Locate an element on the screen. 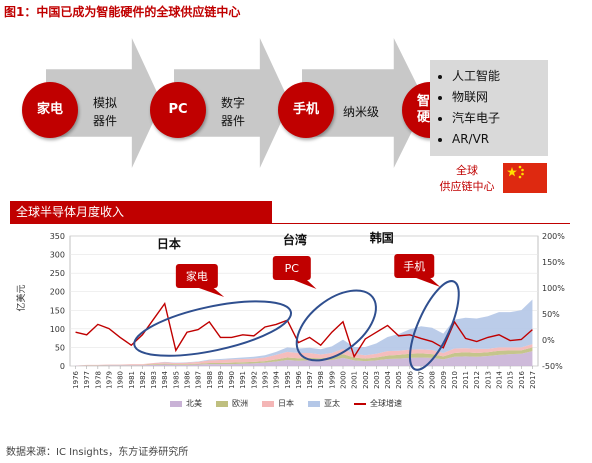 This screenshot has width=592, height=463. legend-label: 亚太 is located at coordinates (332, 403).